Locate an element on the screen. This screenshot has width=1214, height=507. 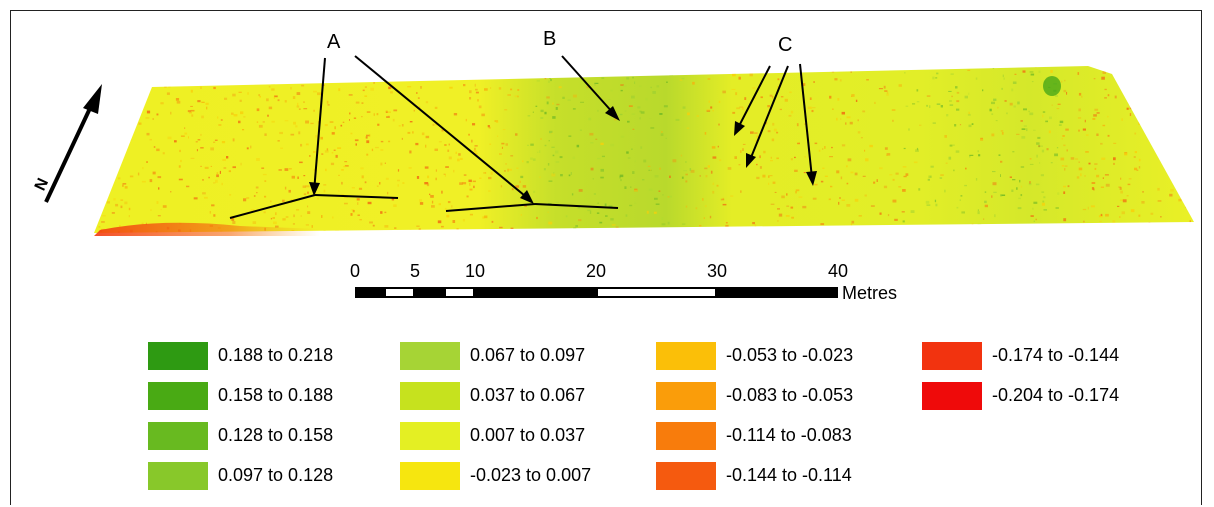
scale-tick-0: 0 is located at coordinates (355, 271).